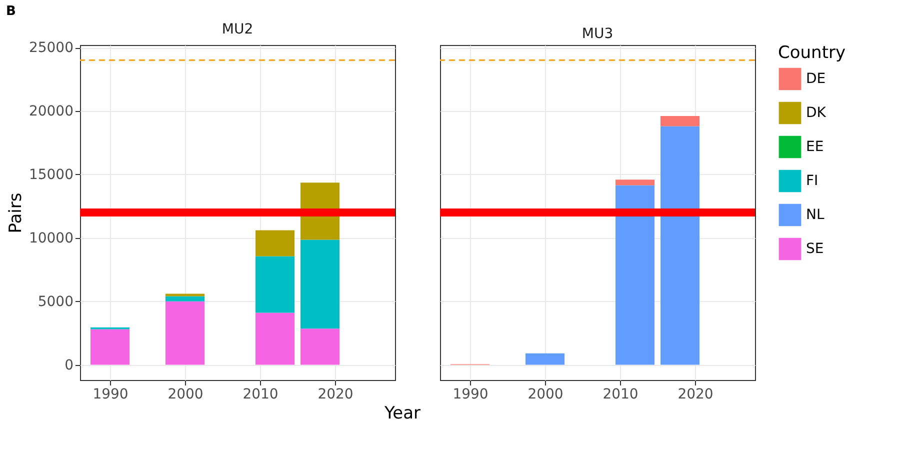 This screenshot has height=474, width=910. What do you see at coordinates (51, 174) in the screenshot?
I see `y-tick-label: 15000` at bounding box center [51, 174].